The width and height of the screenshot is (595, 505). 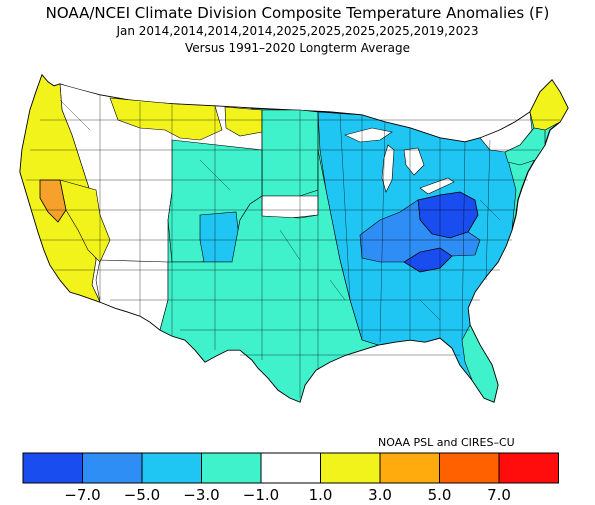 What do you see at coordinates (166, 119) in the screenshot?
I see `region-montana-yellow` at bounding box center [166, 119].